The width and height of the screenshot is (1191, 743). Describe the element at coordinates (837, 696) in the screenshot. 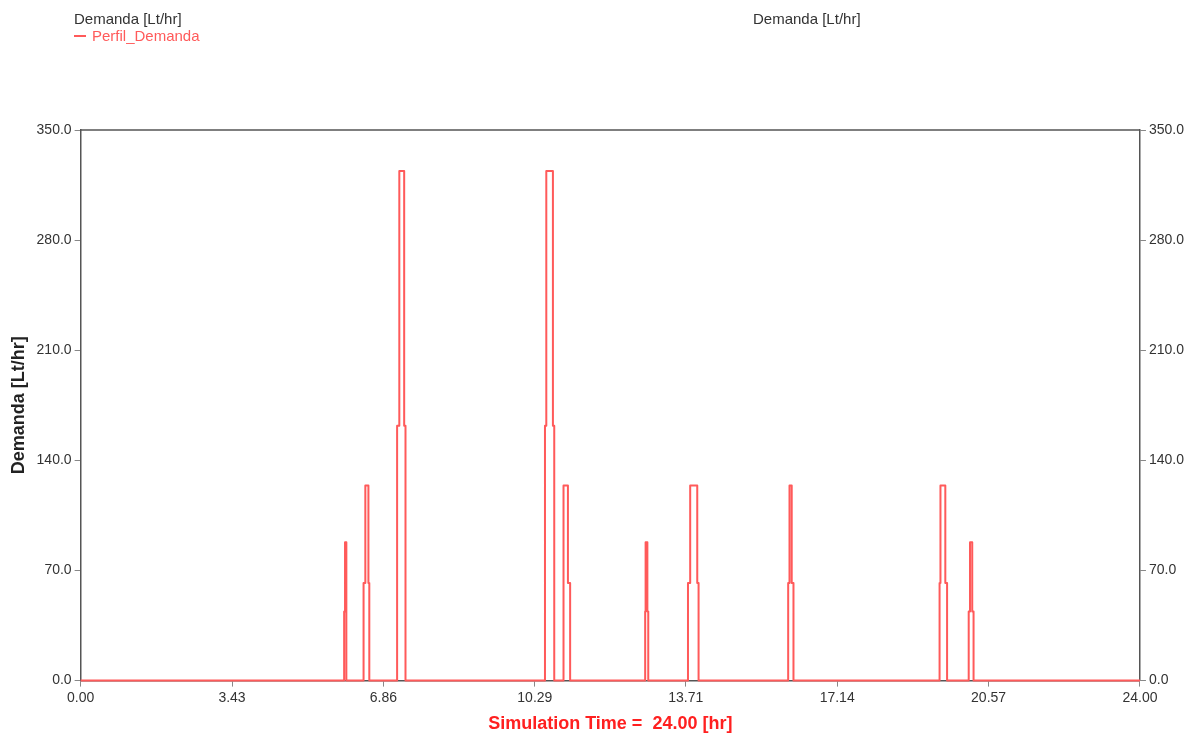

I see `x-tick-label: 17.14` at that location.